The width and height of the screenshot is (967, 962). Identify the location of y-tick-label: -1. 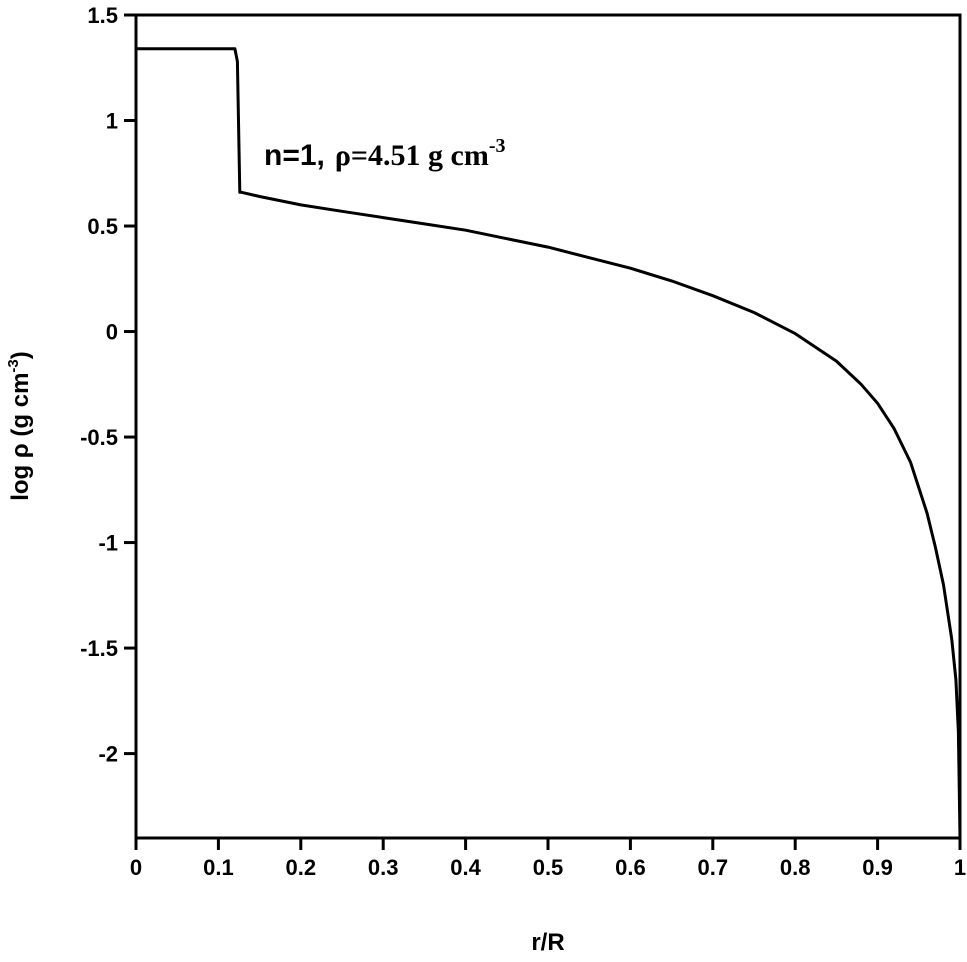
(108, 543).